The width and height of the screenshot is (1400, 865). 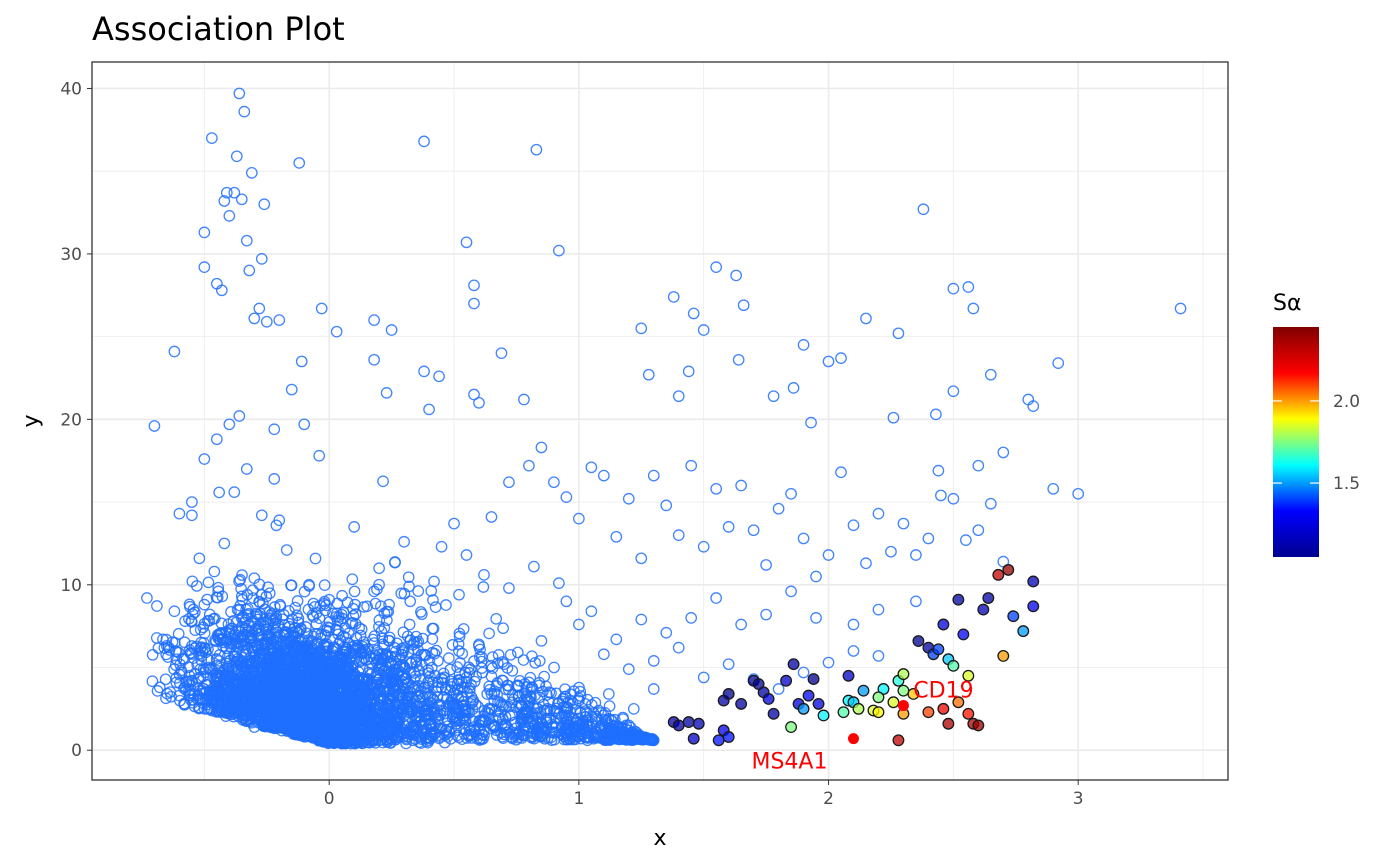 What do you see at coordinates (218, 29) in the screenshot?
I see `chart-title: Association Plot` at bounding box center [218, 29].